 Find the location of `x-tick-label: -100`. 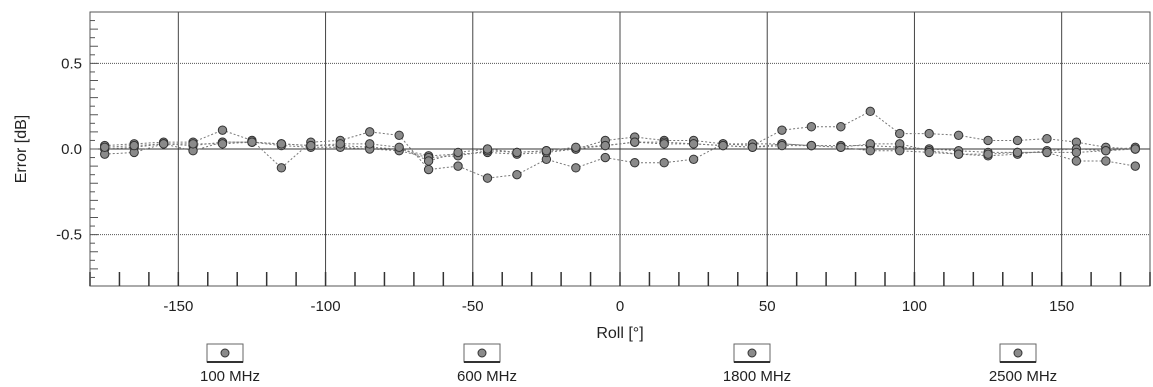

x-tick-label: -100 is located at coordinates (326, 306).